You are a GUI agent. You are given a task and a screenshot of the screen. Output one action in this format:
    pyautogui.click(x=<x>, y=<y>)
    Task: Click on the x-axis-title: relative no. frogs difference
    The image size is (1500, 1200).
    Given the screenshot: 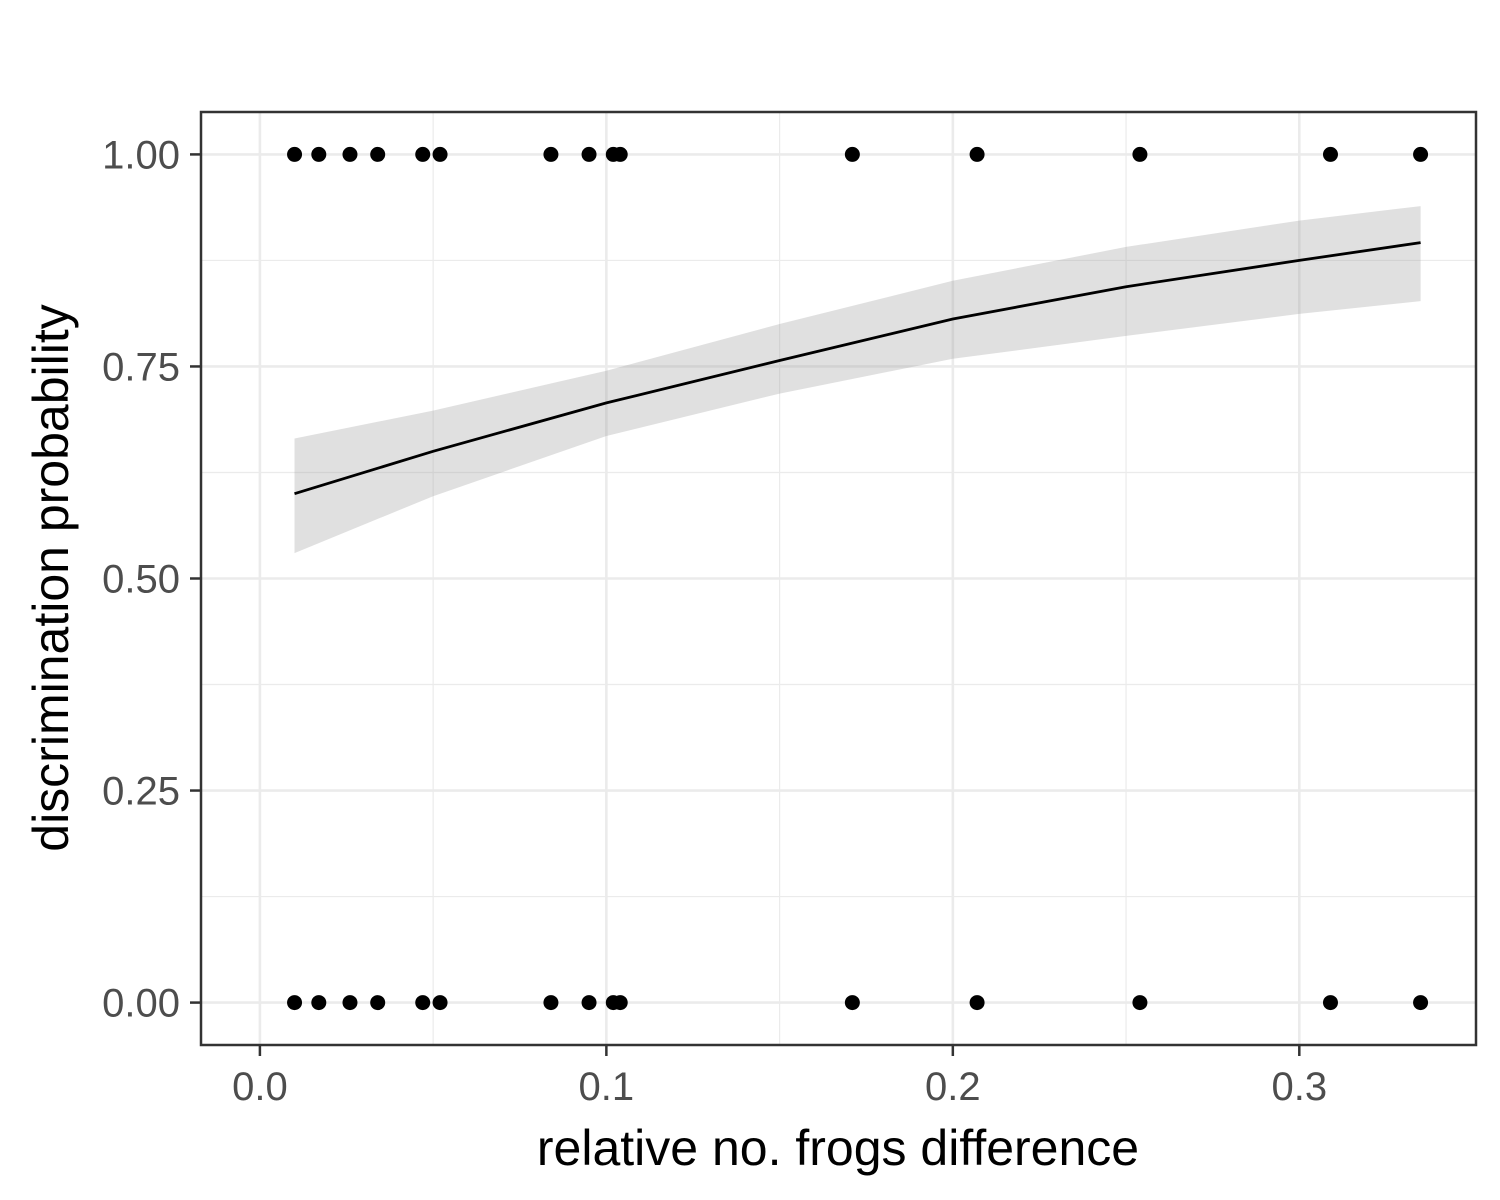 What is the action you would take?
    pyautogui.click(x=838, y=1148)
    